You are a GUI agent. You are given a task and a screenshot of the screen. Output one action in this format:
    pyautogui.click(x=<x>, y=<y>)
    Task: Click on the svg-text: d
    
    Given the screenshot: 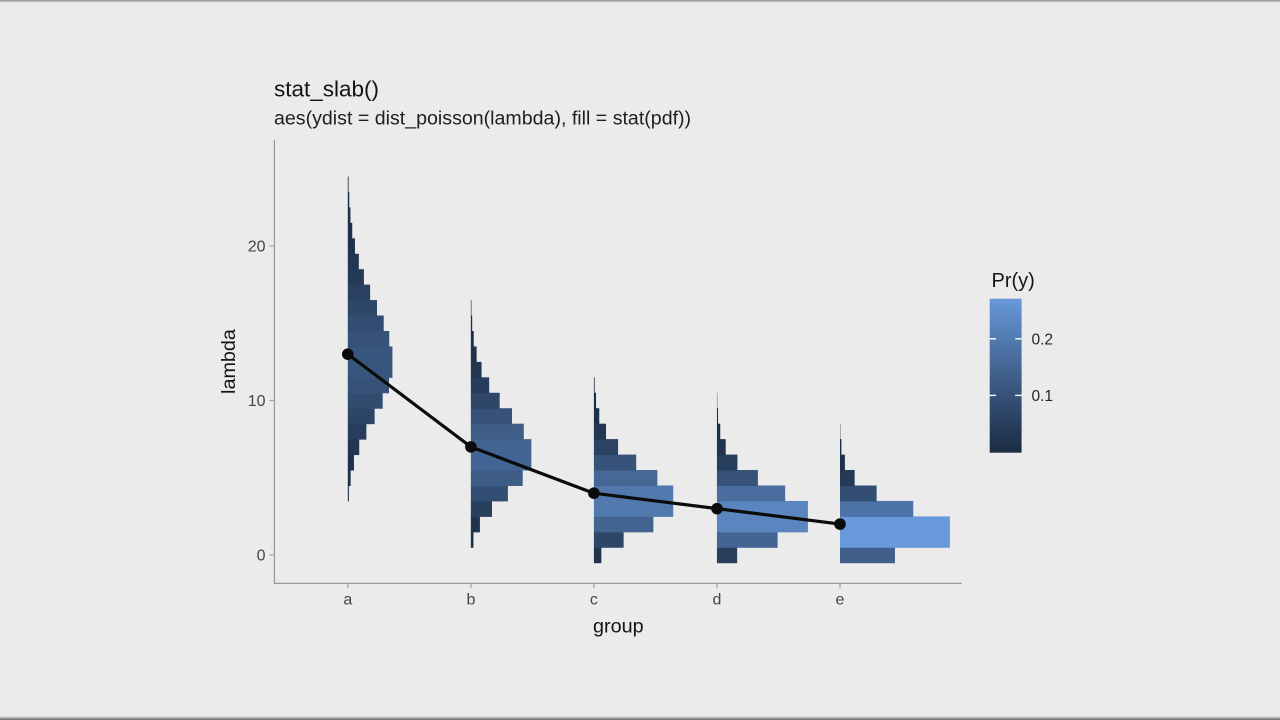 What is the action you would take?
    pyautogui.click(x=717, y=600)
    